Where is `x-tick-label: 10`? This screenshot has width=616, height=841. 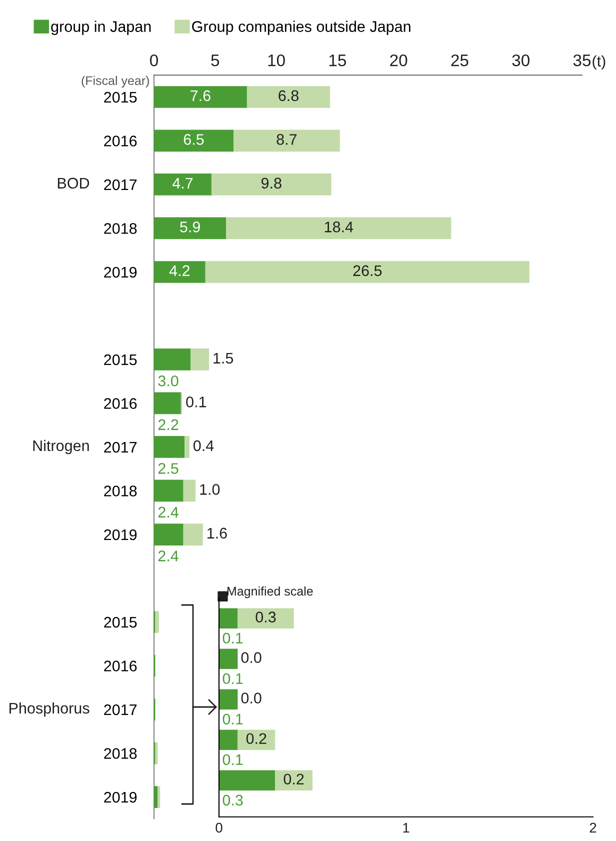
x-tick-label: 10 is located at coordinates (276, 60).